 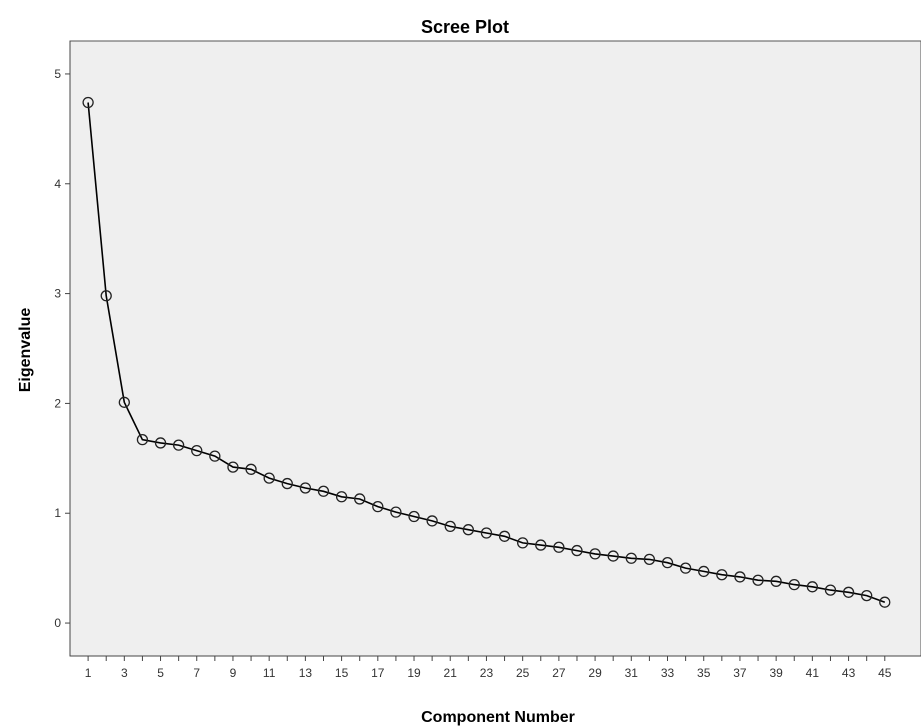 I want to click on y-axis-title: Eigenvalue, so click(x=25, y=350).